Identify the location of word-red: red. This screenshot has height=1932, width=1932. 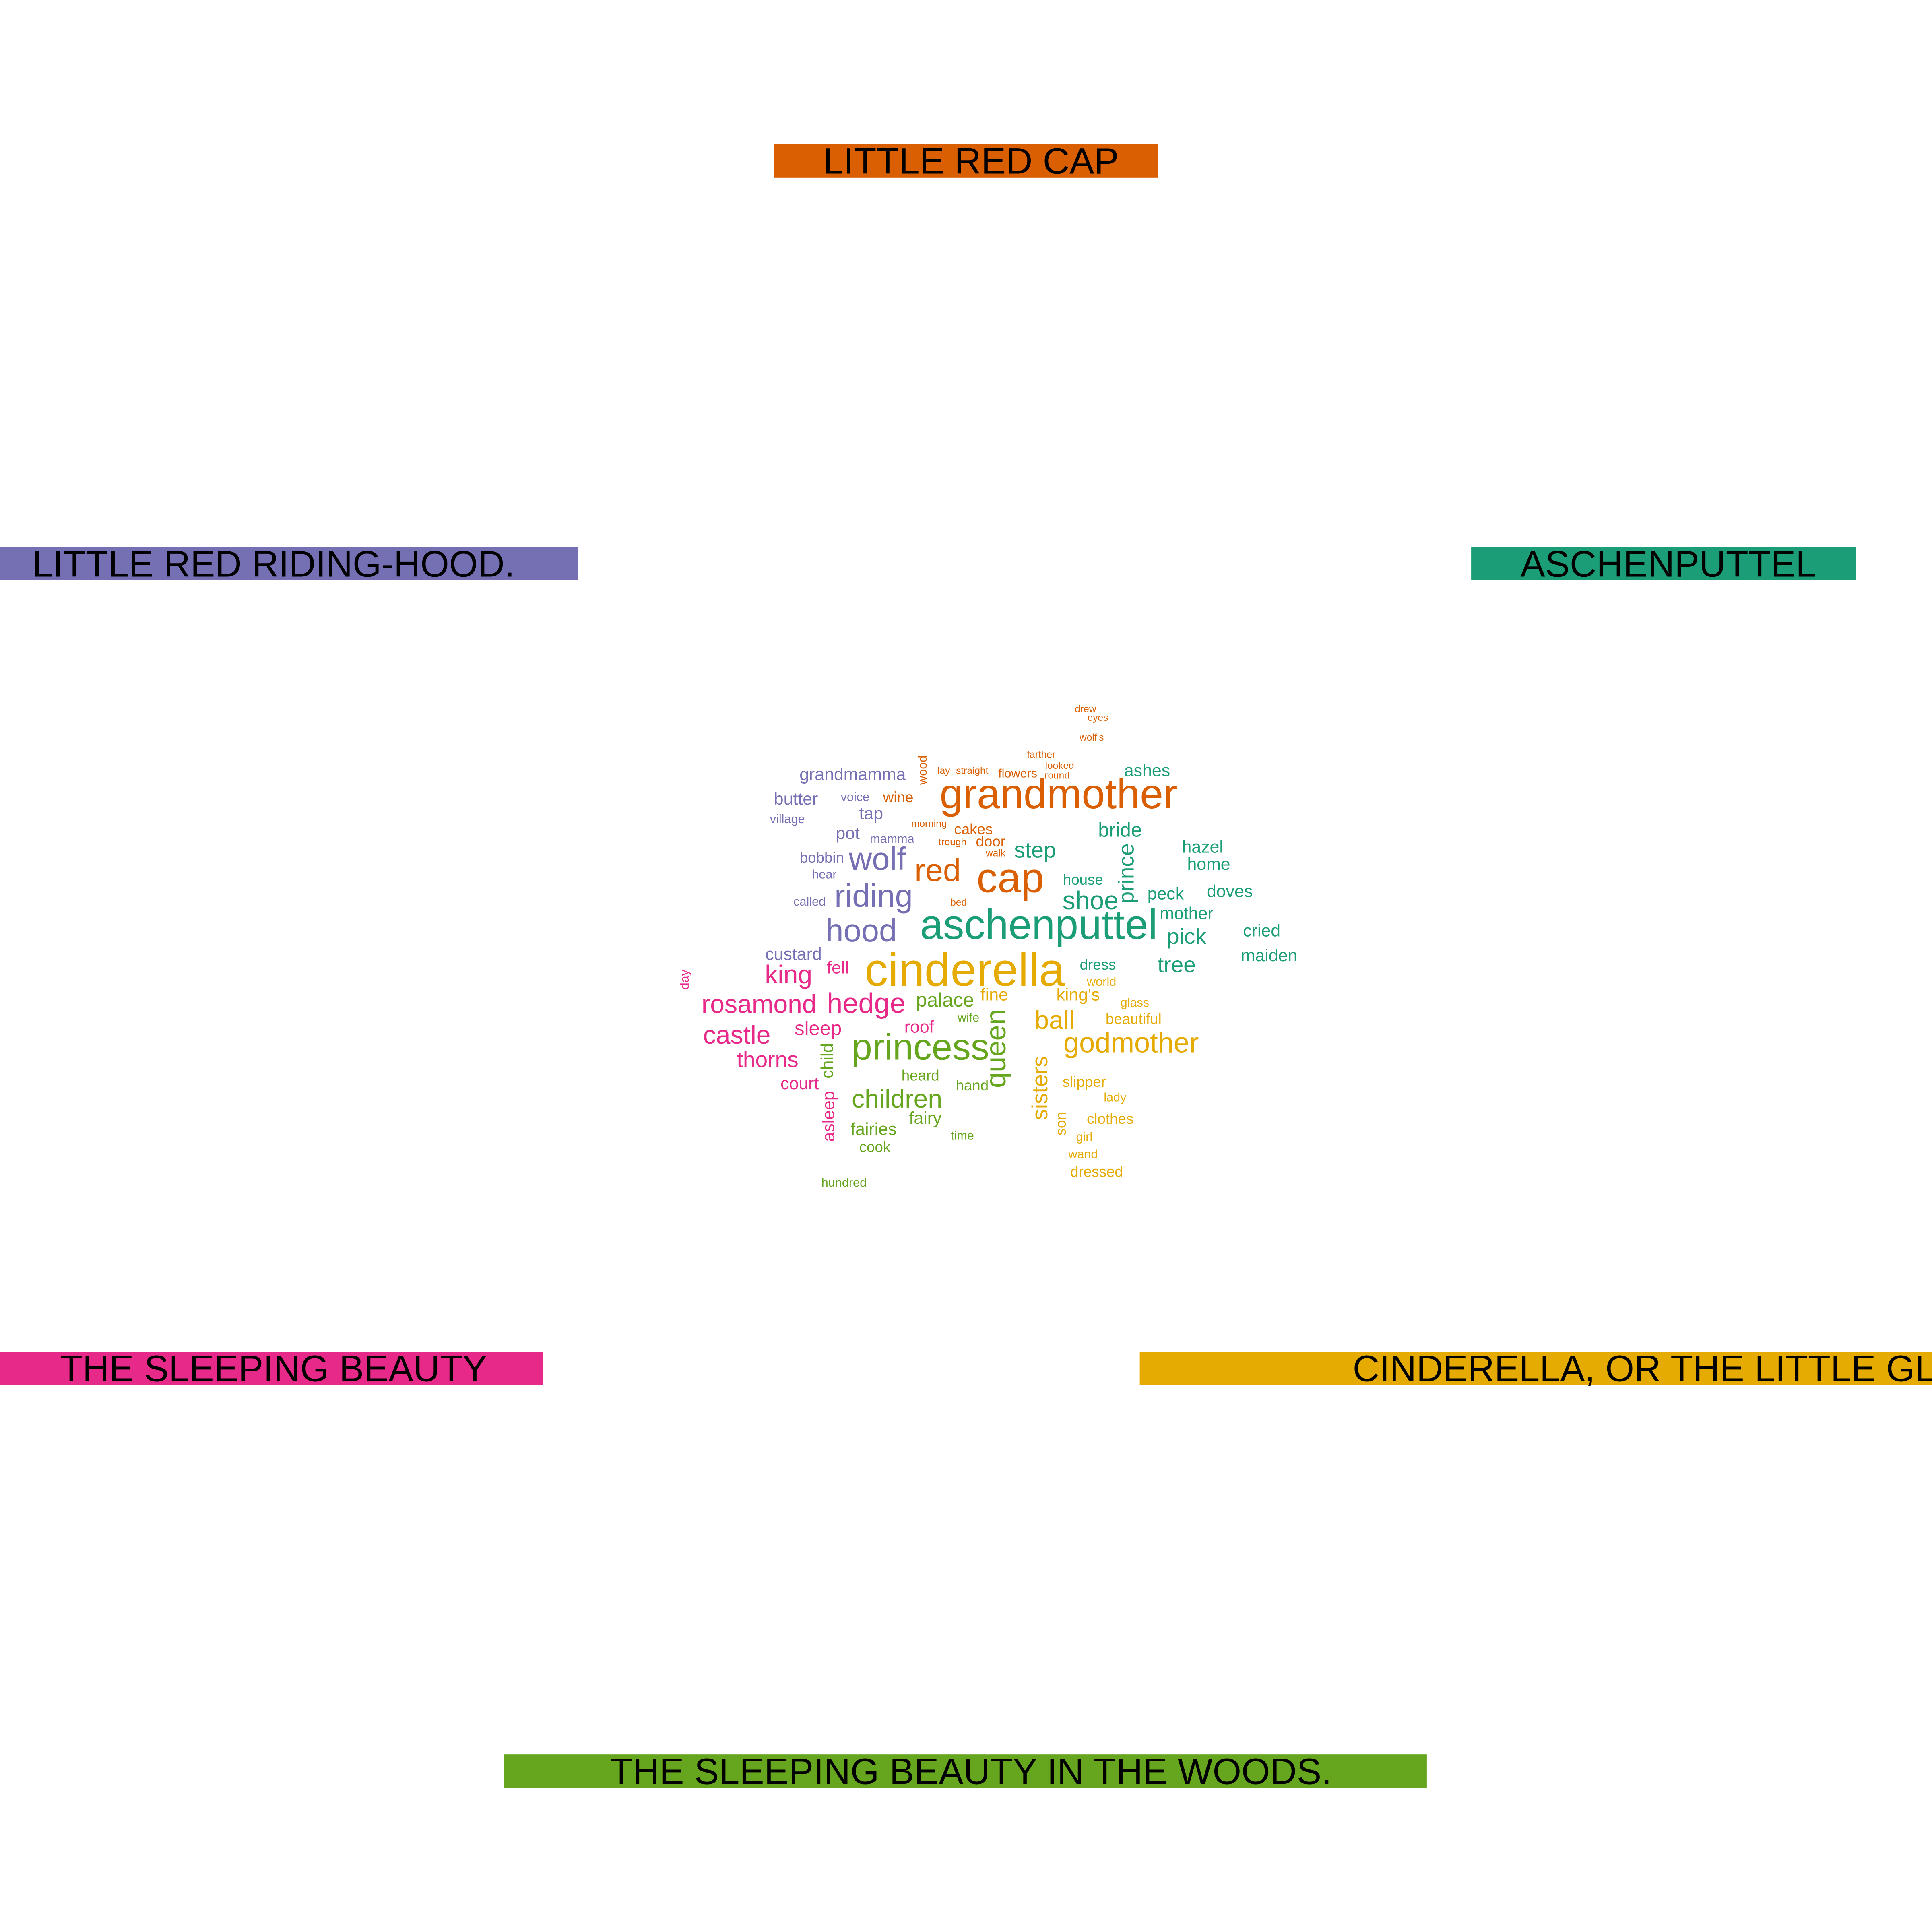
(937, 870).